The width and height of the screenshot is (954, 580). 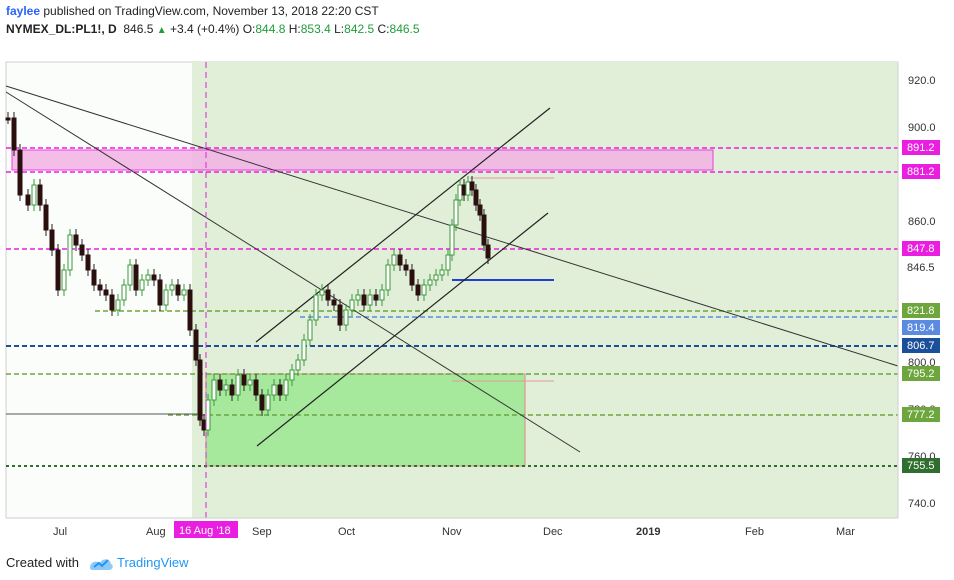 What do you see at coordinates (61, 29) in the screenshot?
I see `symbol-name: NYMEX_DL:PL1!, D` at bounding box center [61, 29].